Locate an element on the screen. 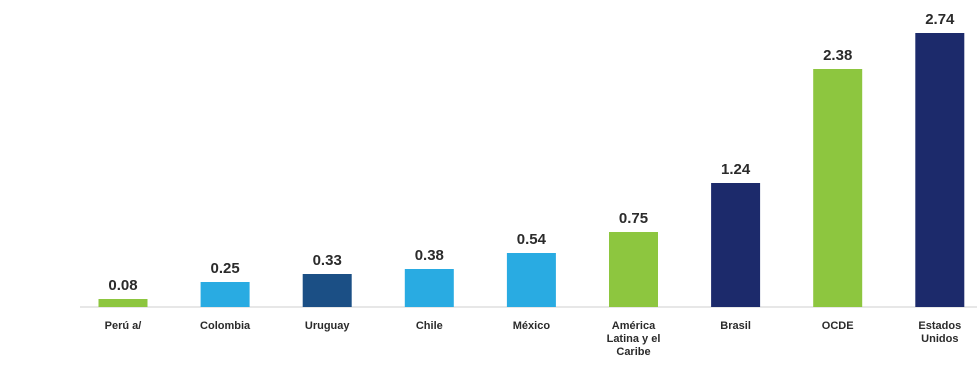 Image resolution: width=977 pixels, height=365 pixels. category-label-0: Perú a/ is located at coordinates (123, 326).